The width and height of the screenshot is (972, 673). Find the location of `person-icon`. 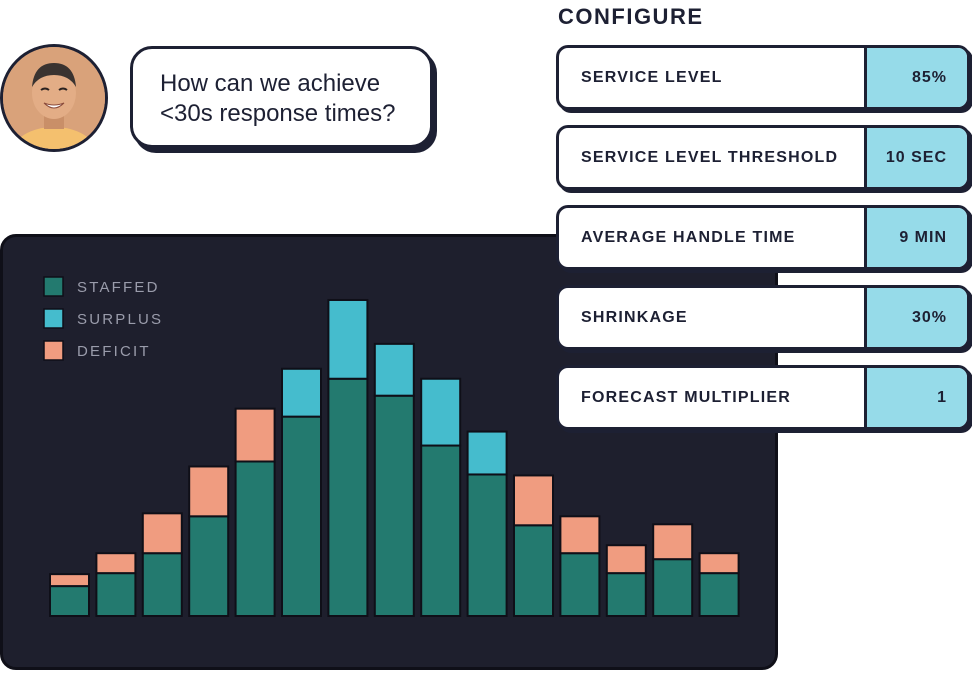

person-icon is located at coordinates (54, 98).